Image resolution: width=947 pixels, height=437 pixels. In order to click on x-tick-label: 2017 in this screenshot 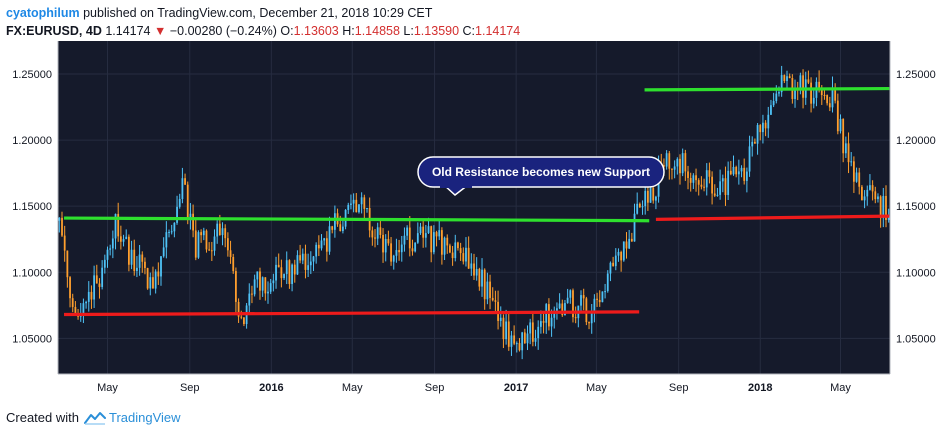, I will do `click(516, 388)`.